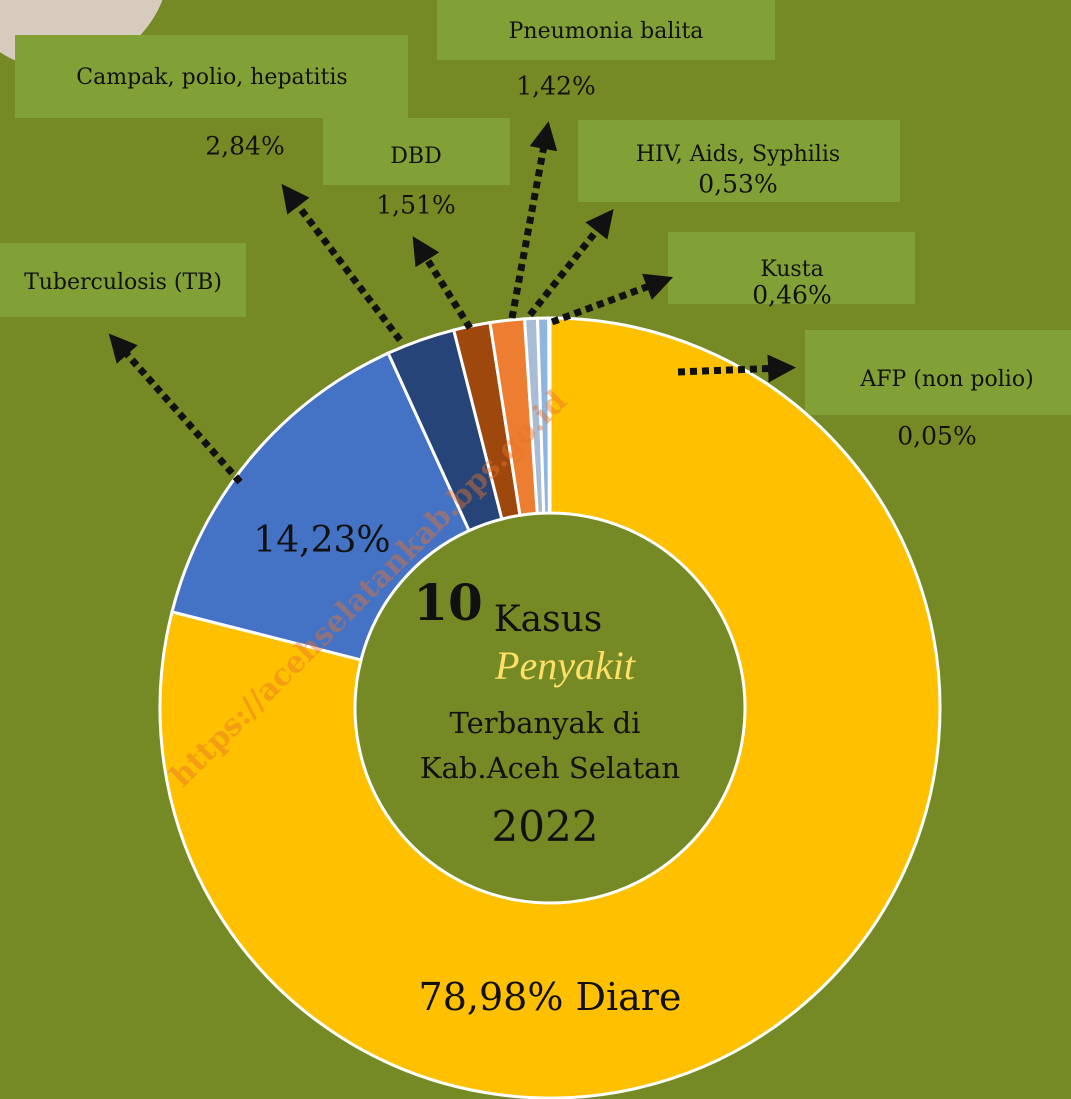 Image resolution: width=1071 pixels, height=1099 pixels. What do you see at coordinates (629, 997) in the screenshot?
I see `category-label: Diare` at bounding box center [629, 997].